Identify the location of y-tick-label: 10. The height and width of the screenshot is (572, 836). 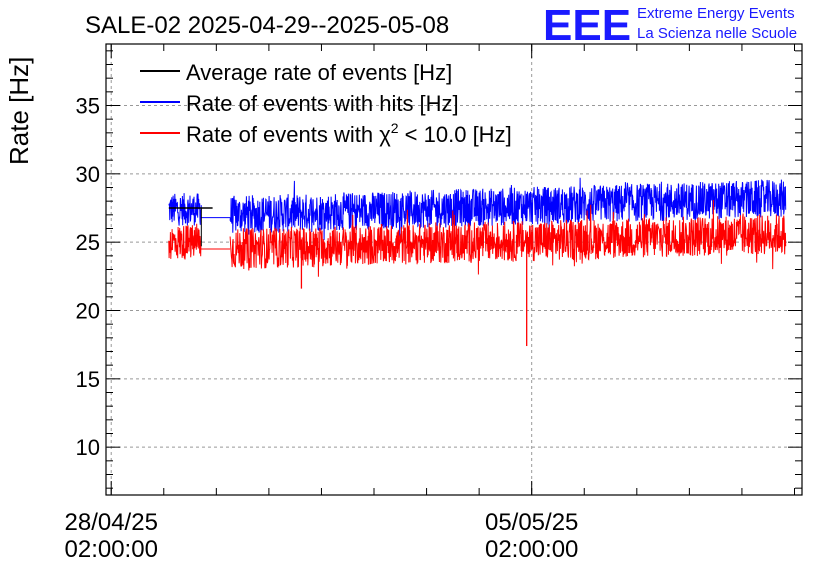
(88, 447).